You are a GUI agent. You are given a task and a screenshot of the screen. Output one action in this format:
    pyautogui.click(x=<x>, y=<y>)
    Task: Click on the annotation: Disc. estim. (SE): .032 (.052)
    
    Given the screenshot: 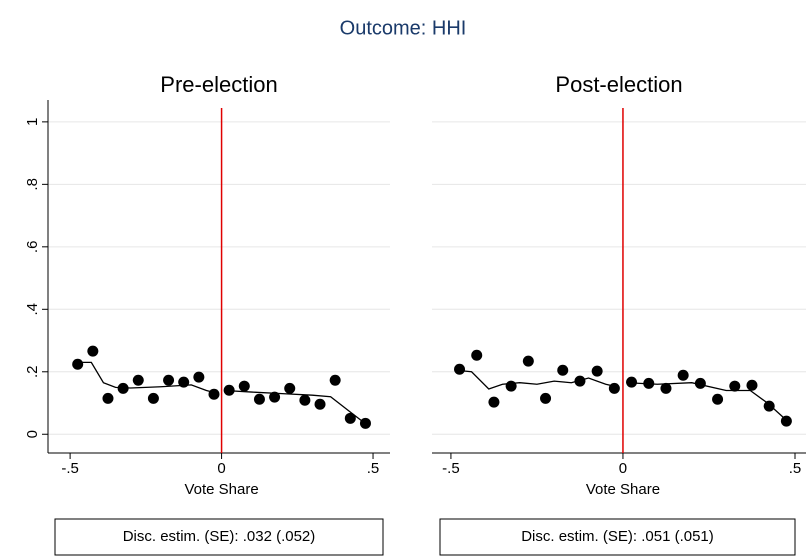 What is the action you would take?
    pyautogui.click(x=219, y=536)
    